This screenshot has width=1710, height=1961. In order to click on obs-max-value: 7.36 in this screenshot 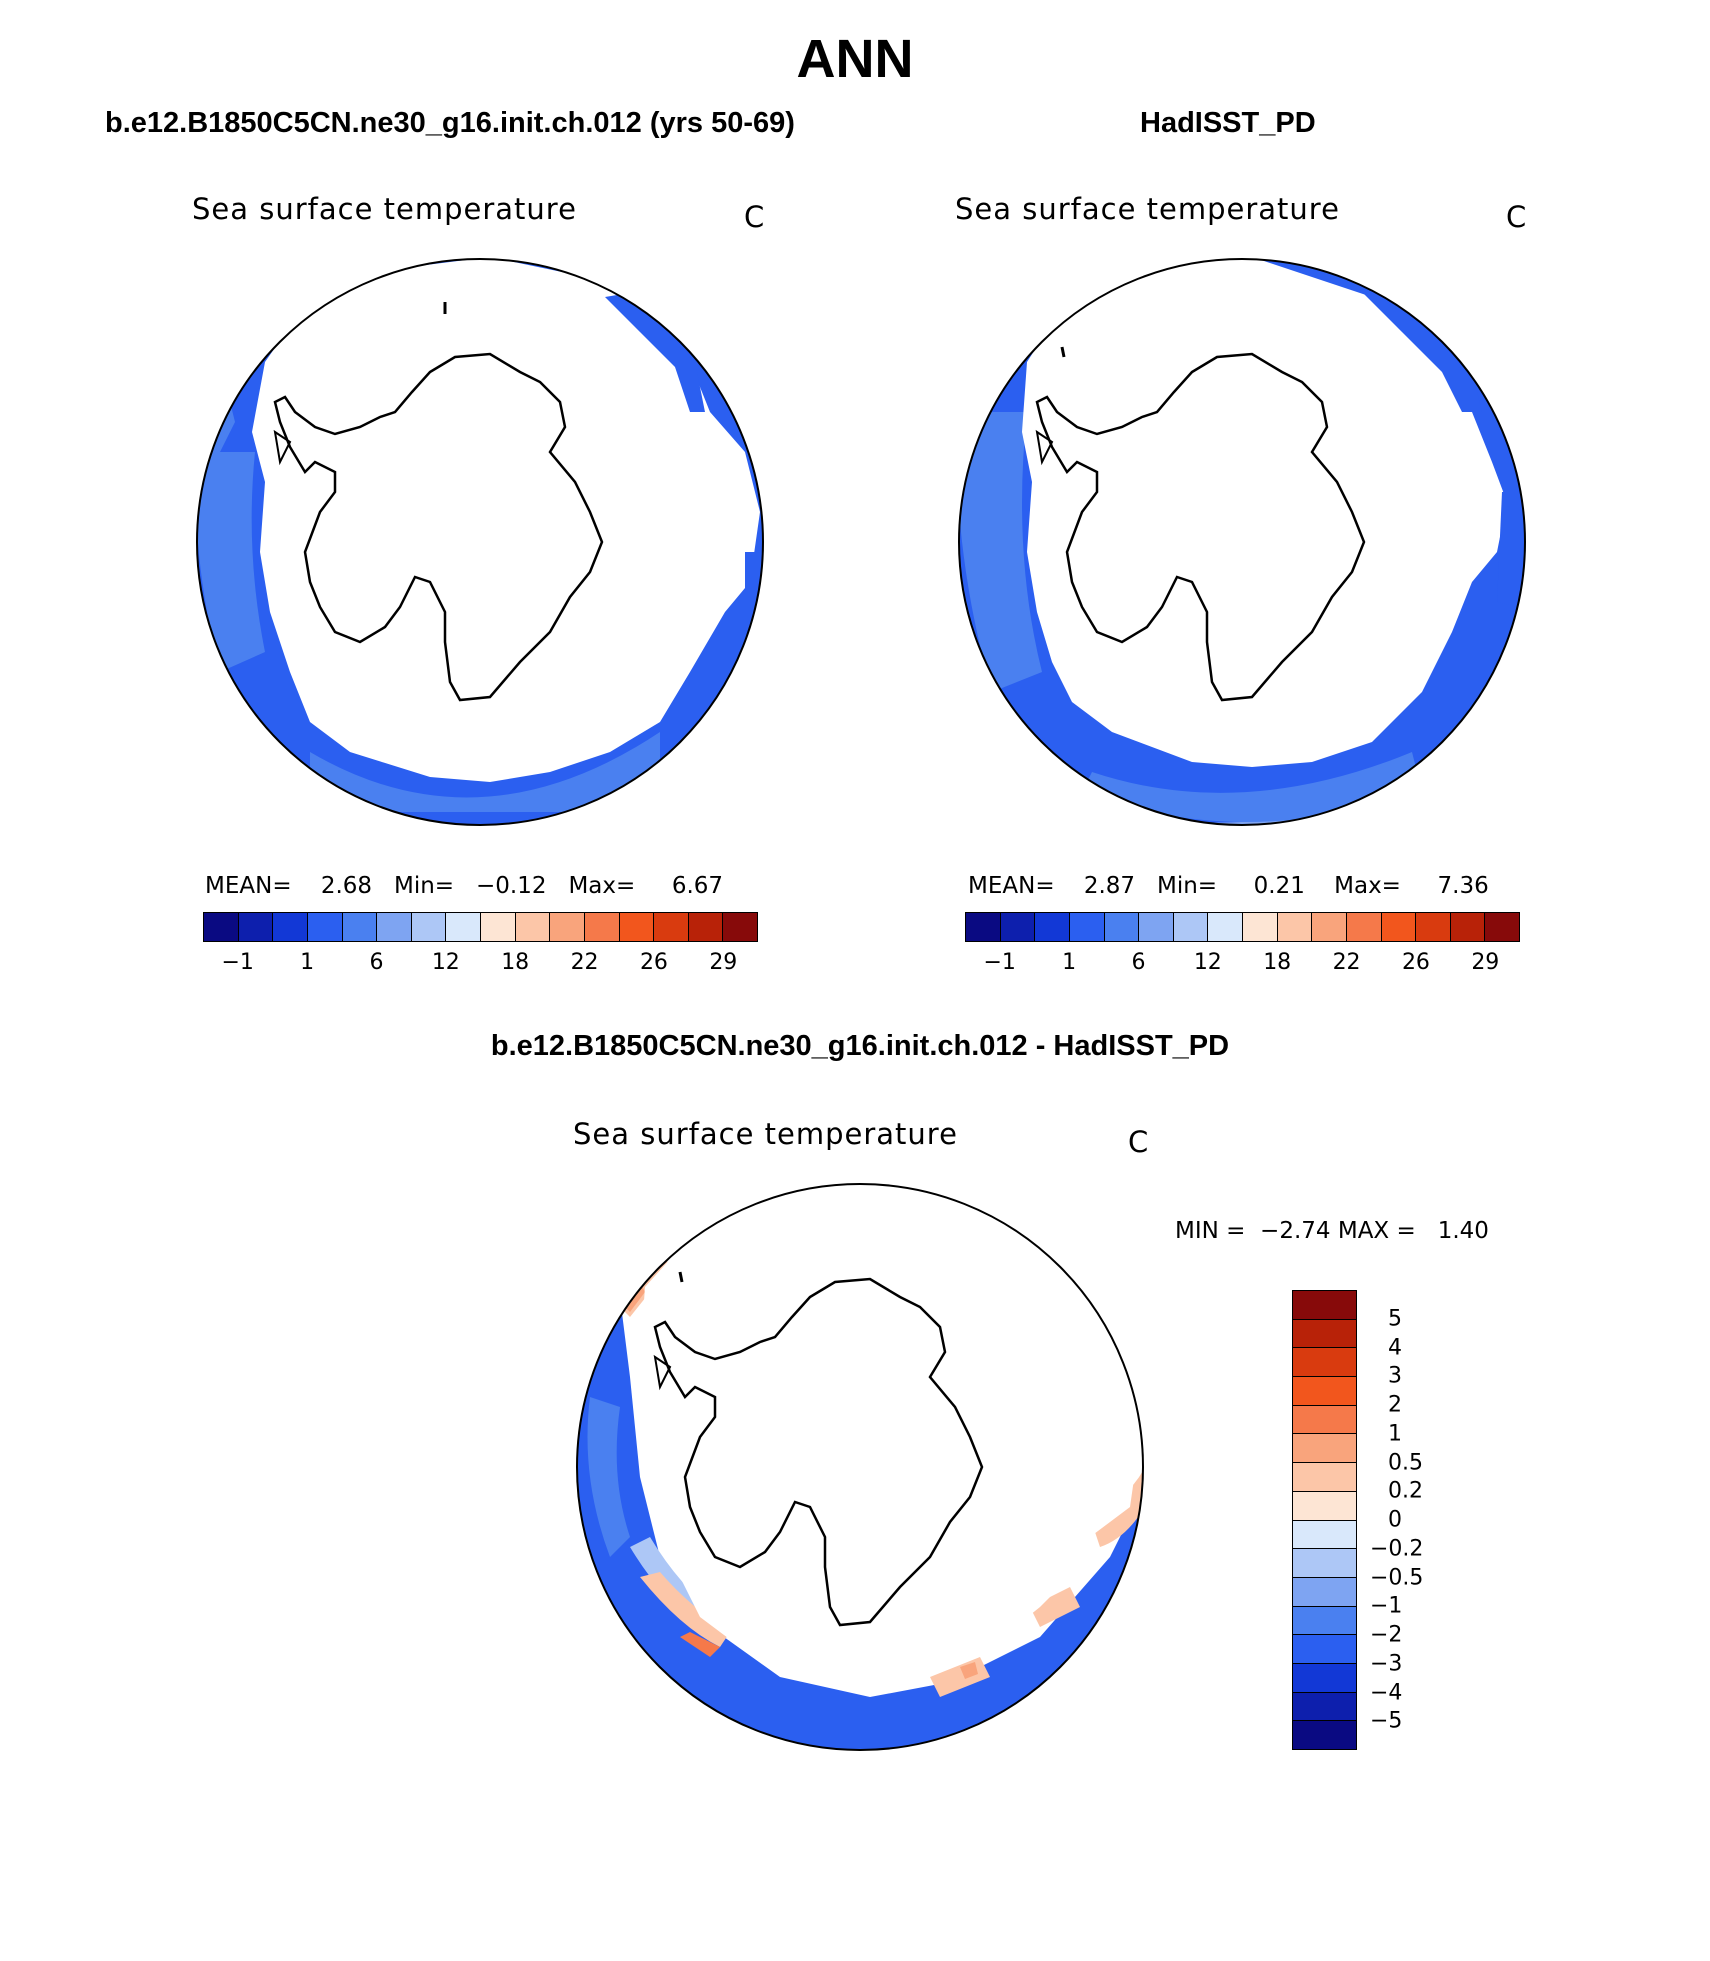, I will do `click(1463, 886)`.